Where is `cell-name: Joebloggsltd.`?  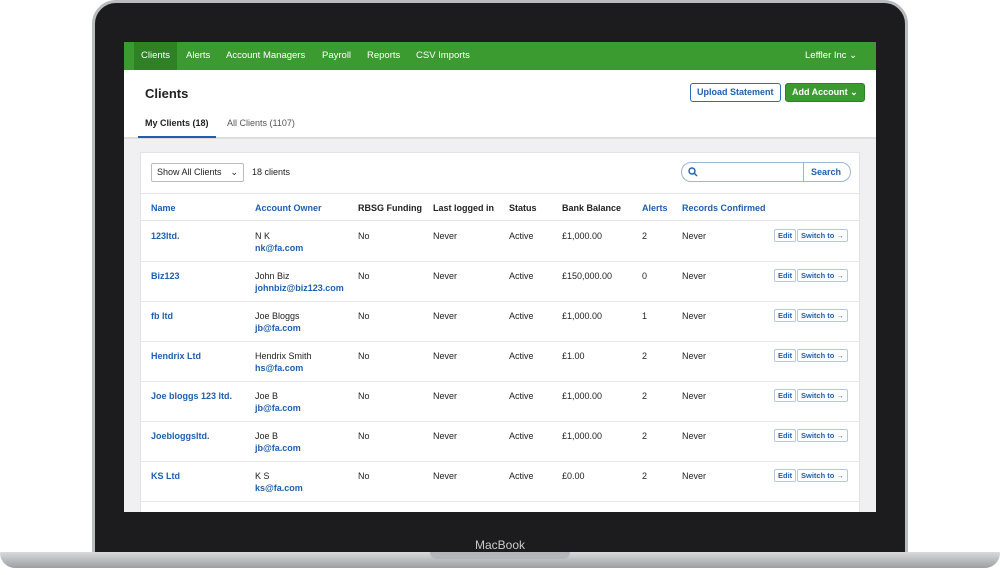 cell-name: Joebloggsltd. is located at coordinates (180, 436).